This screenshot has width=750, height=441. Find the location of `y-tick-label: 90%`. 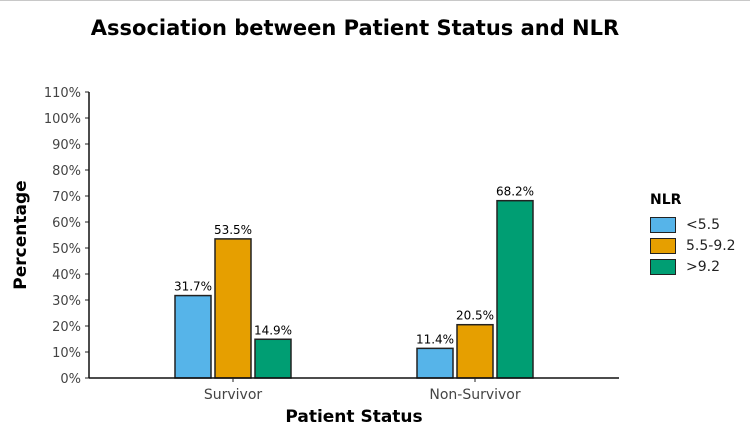

y-tick-label: 90% is located at coordinates (66, 145).